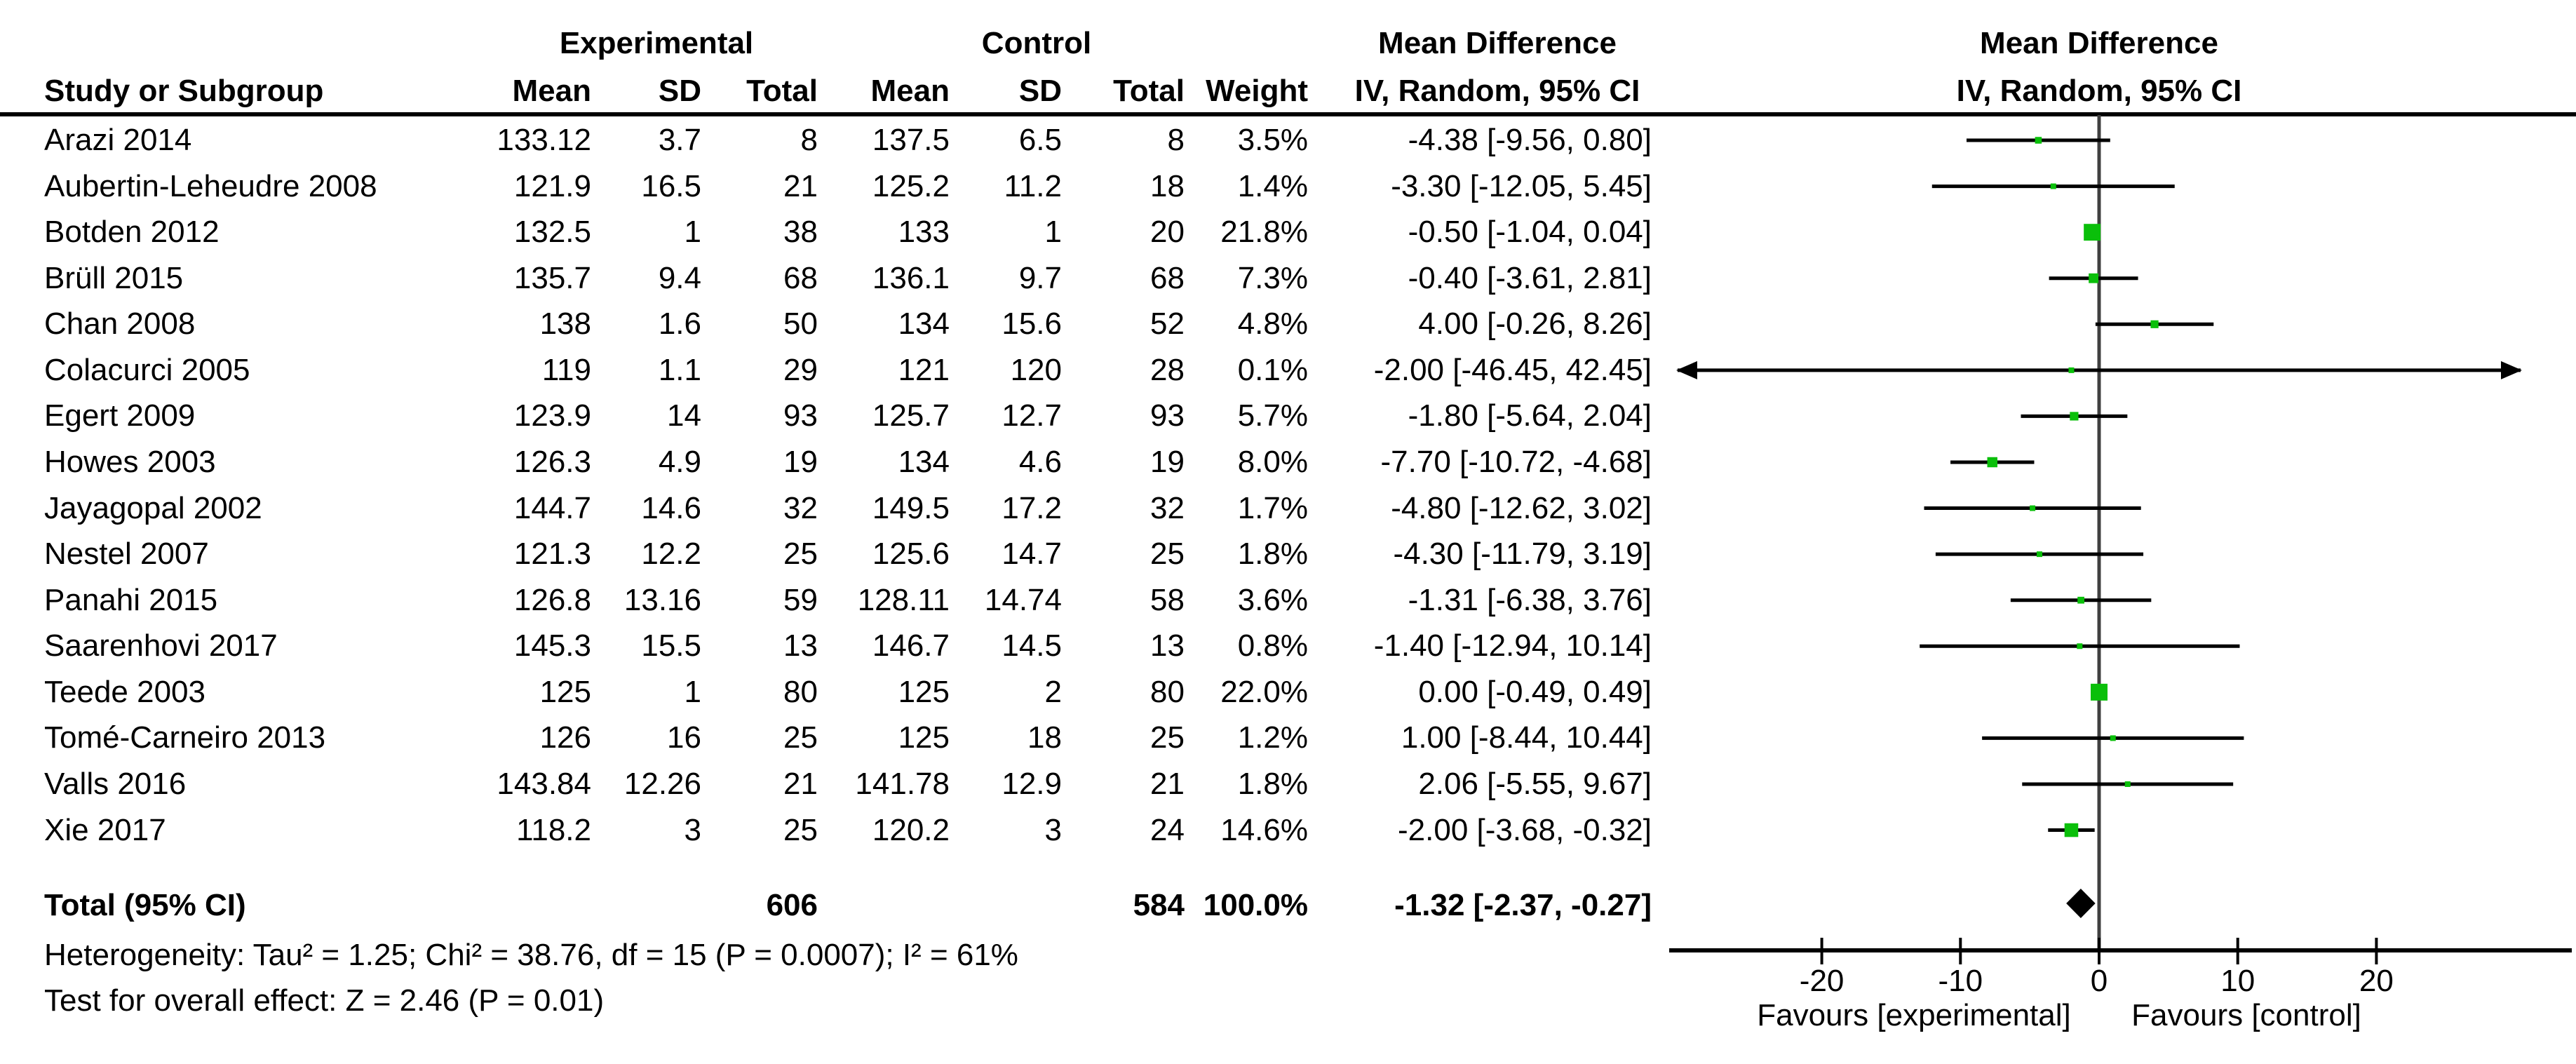 The width and height of the screenshot is (2576, 1064). I want to click on exp-total: 38, so click(800, 232).